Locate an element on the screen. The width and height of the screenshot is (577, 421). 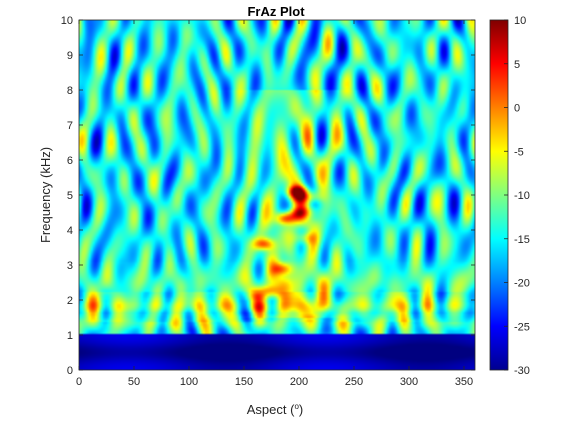
x-tick-label: 300 is located at coordinates (409, 382).